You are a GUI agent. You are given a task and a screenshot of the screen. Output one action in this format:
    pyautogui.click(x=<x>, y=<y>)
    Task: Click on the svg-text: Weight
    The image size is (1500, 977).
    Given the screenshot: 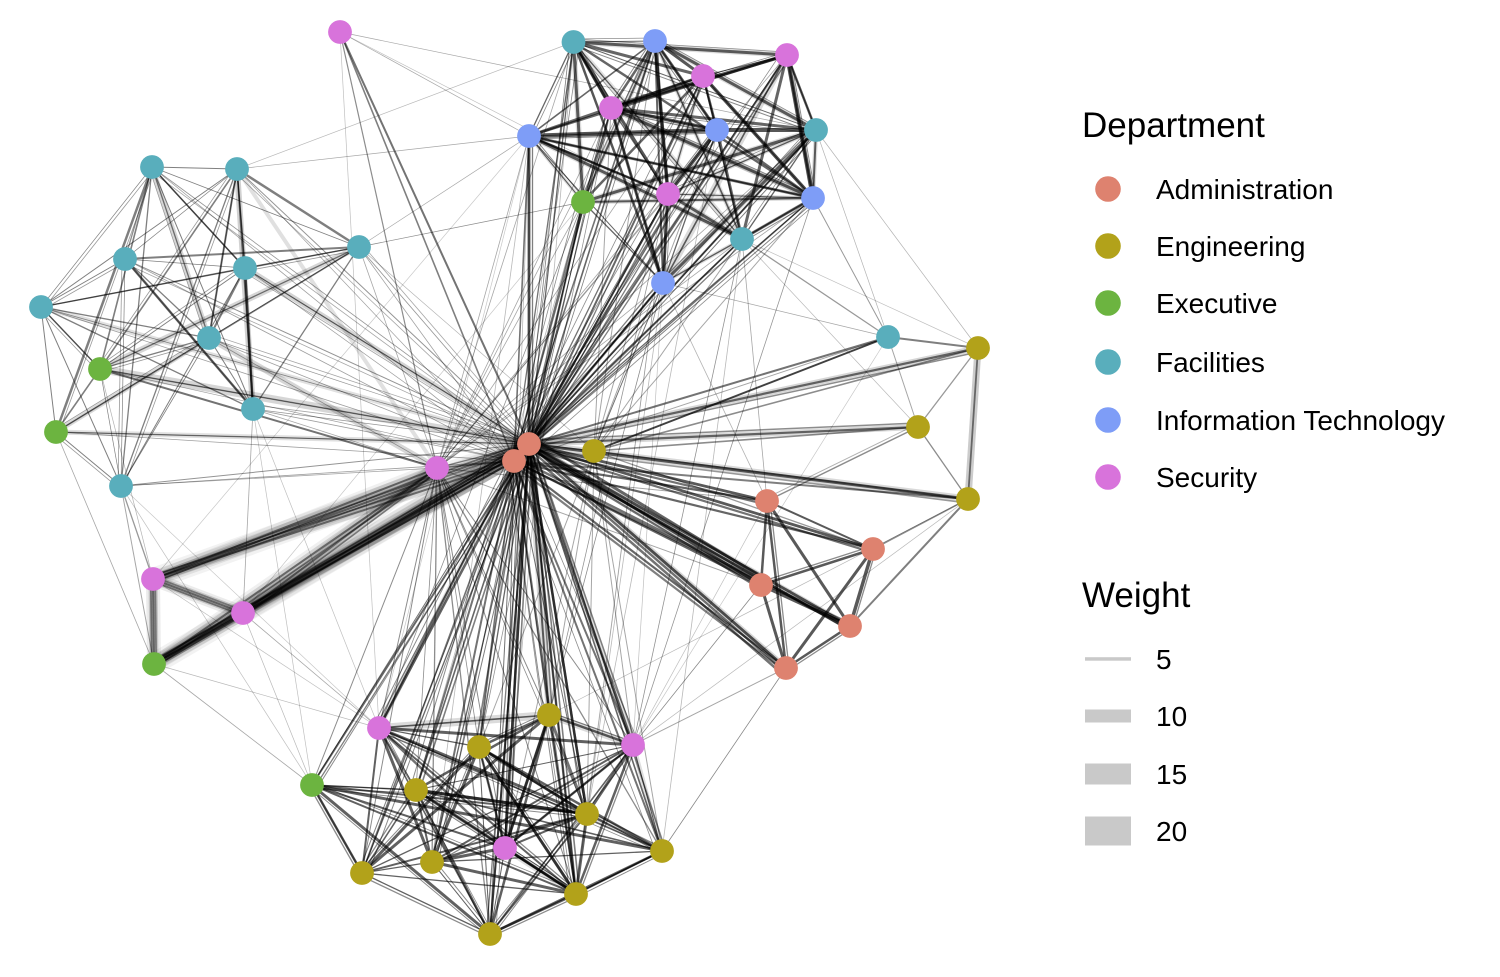 What is the action you would take?
    pyautogui.click(x=1136, y=595)
    